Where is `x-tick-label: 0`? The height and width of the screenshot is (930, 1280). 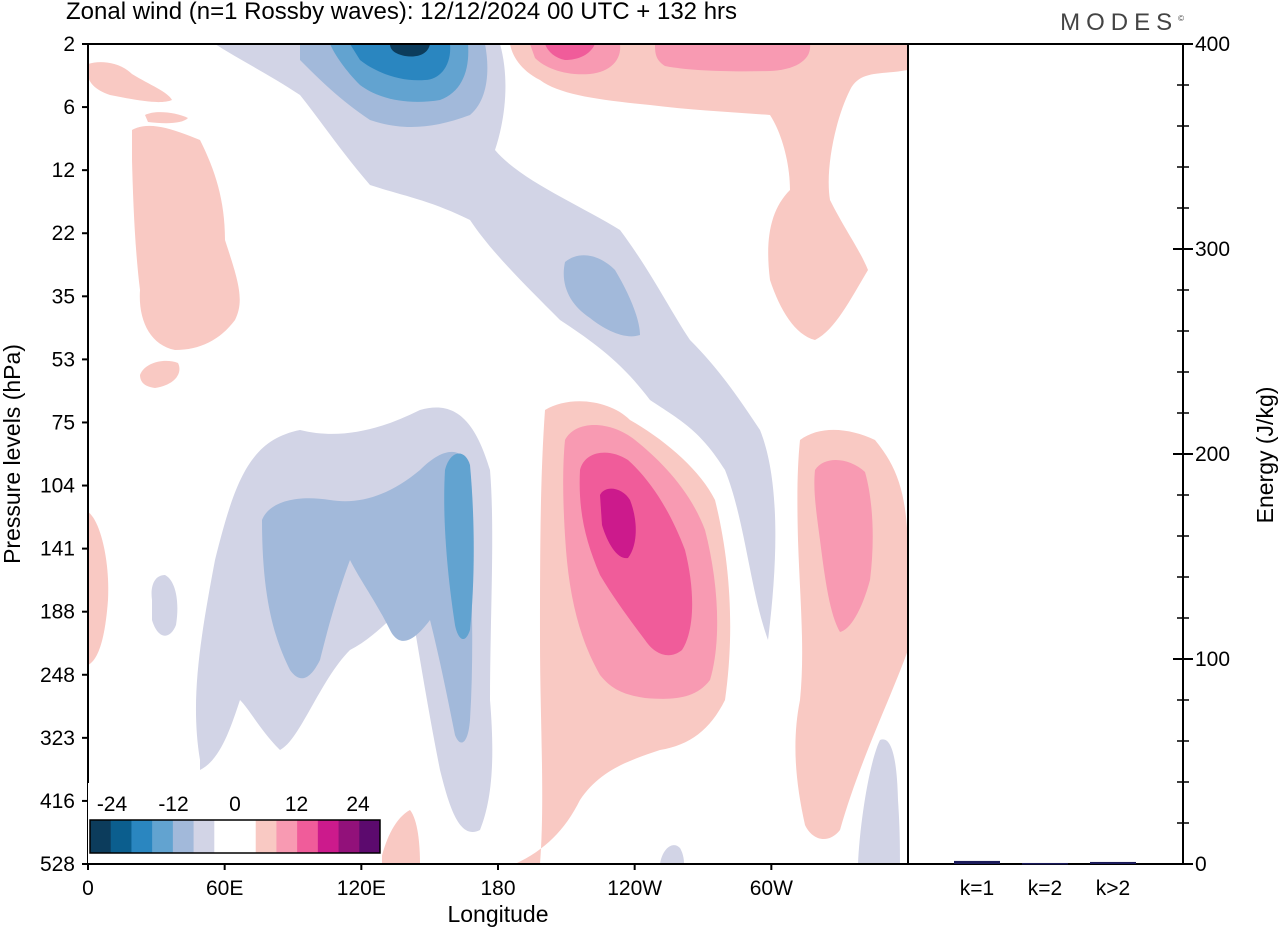 x-tick-label: 0 is located at coordinates (88, 888).